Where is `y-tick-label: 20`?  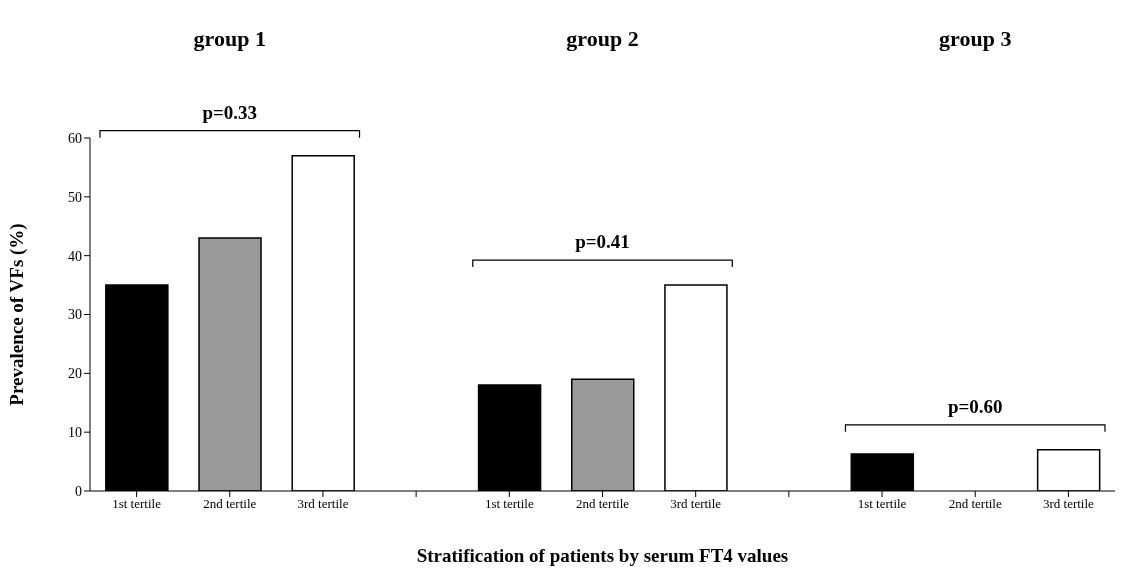 y-tick-label: 20 is located at coordinates (75, 374).